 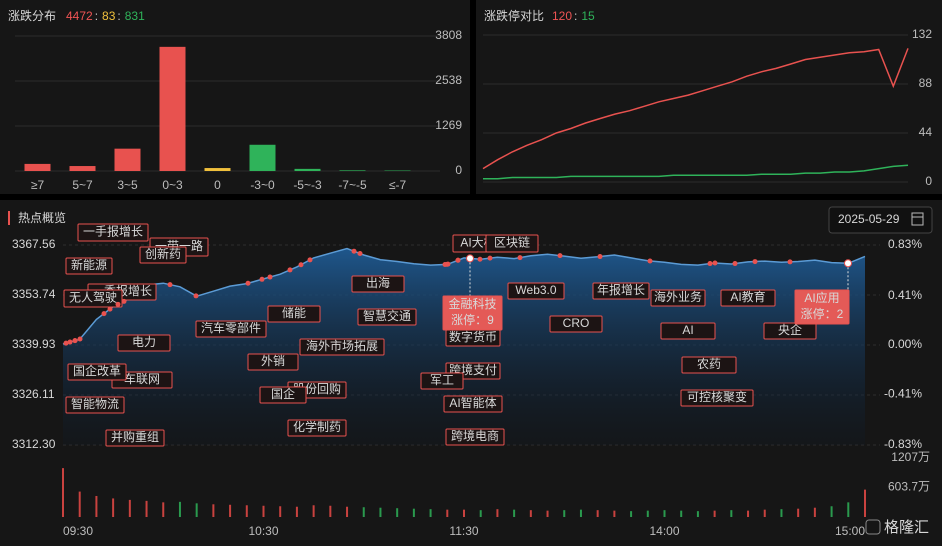 What do you see at coordinates (283, 395) in the screenshot?
I see `annotation: 国企` at bounding box center [283, 395].